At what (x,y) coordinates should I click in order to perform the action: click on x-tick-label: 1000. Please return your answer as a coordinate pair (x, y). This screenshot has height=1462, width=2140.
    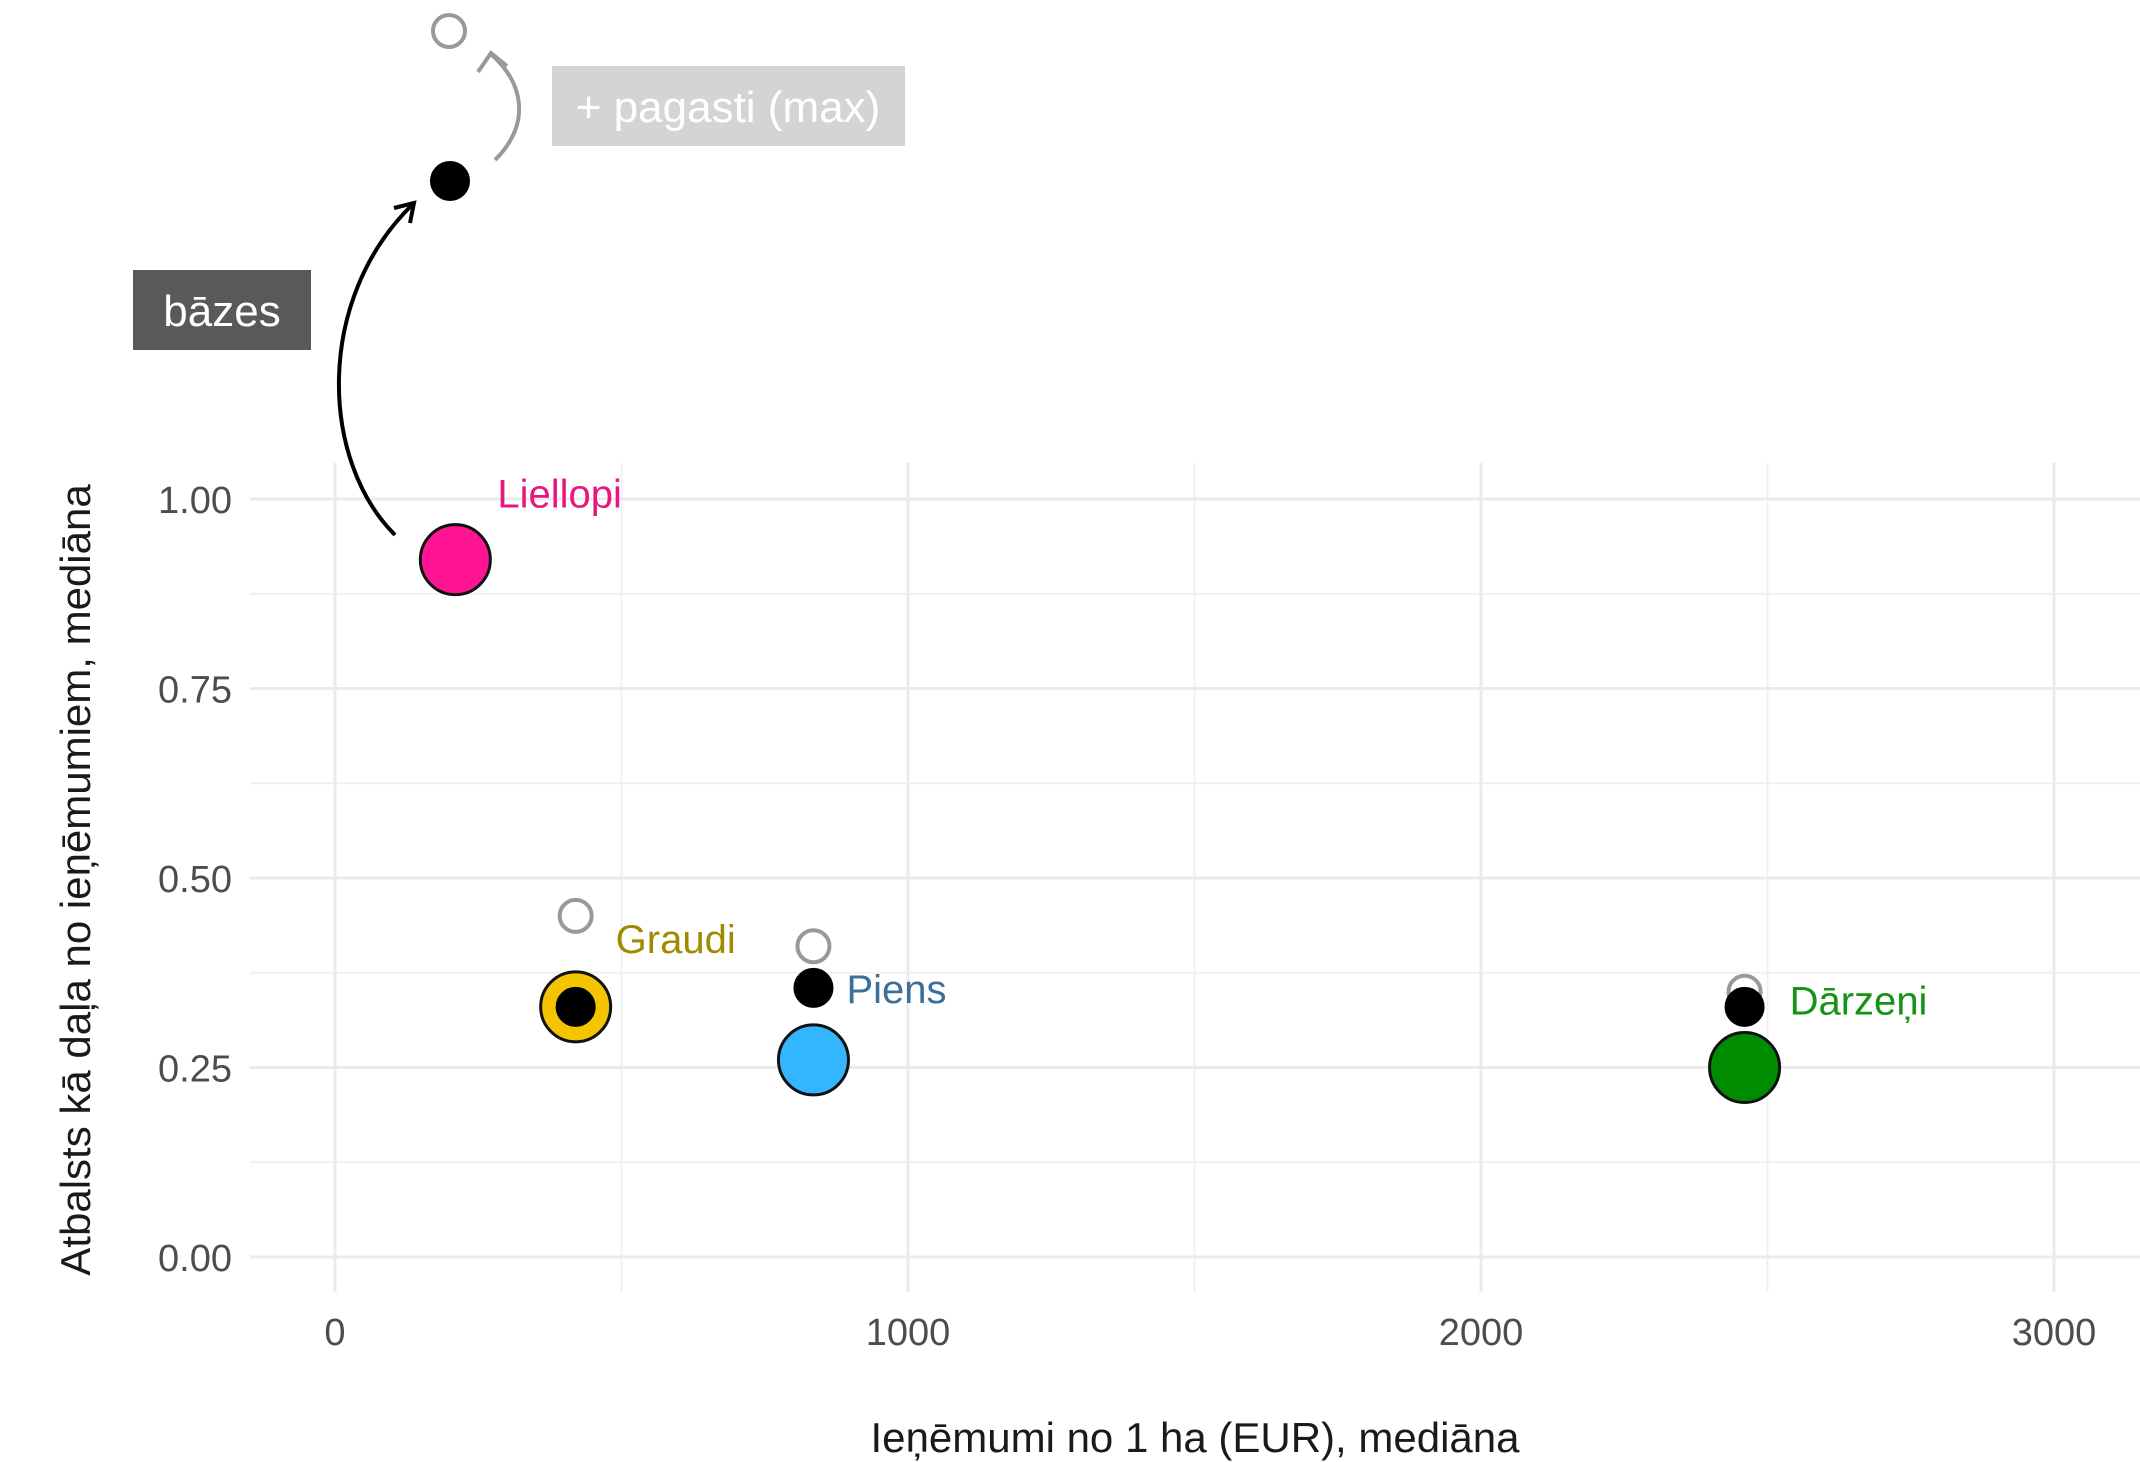
    Looking at the image, I should click on (908, 1333).